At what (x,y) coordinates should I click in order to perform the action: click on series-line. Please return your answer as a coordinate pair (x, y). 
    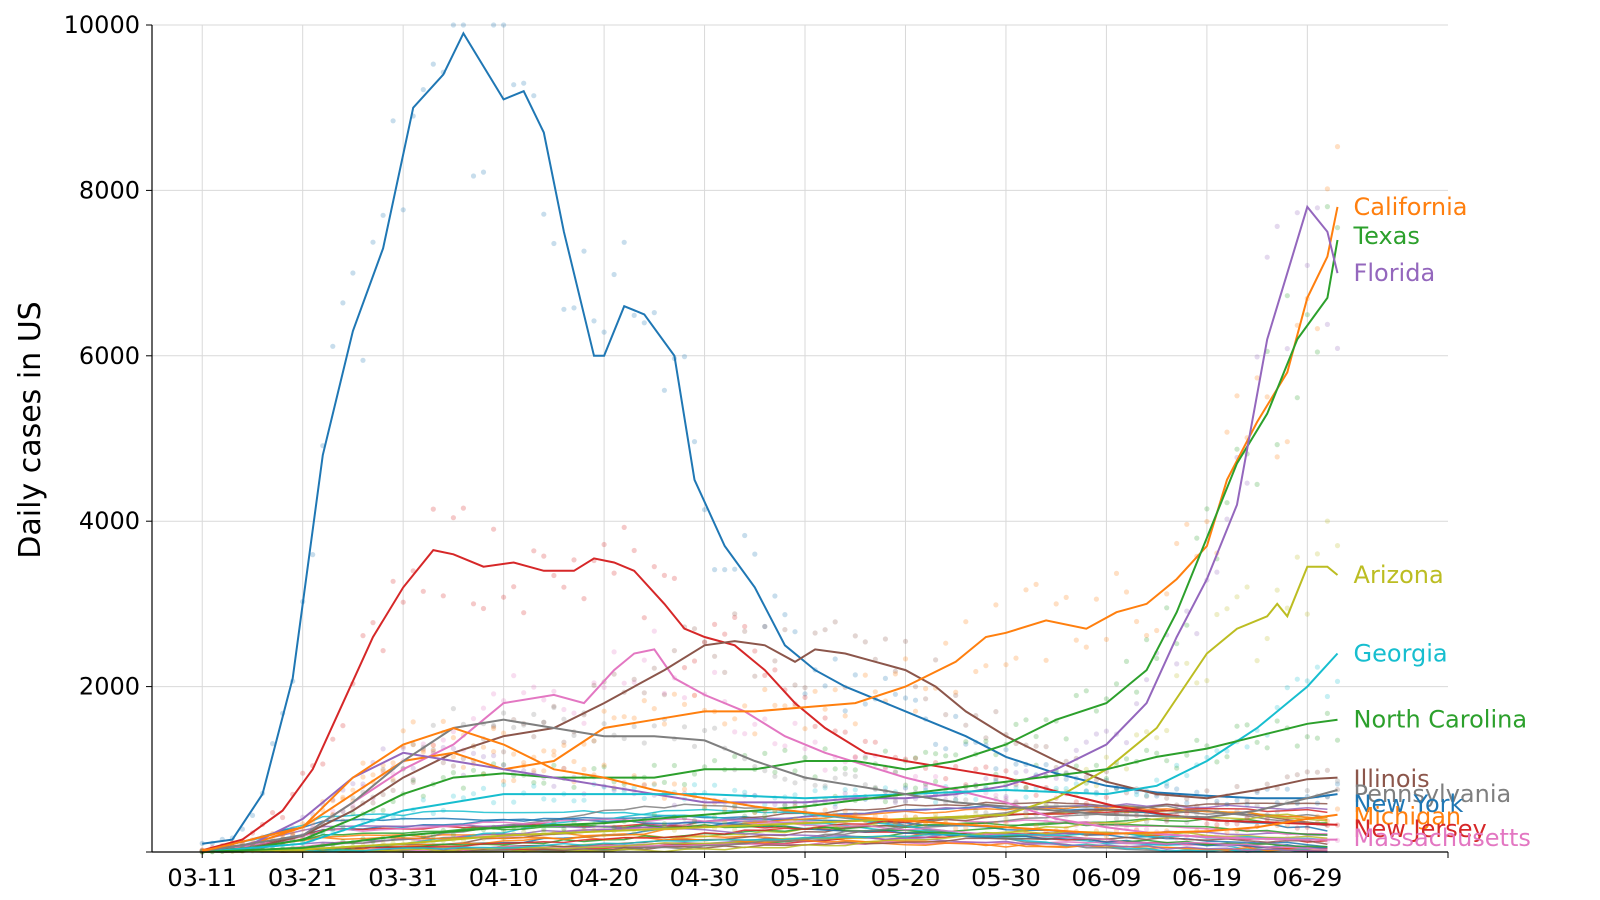
    Looking at the image, I should click on (770, 785).